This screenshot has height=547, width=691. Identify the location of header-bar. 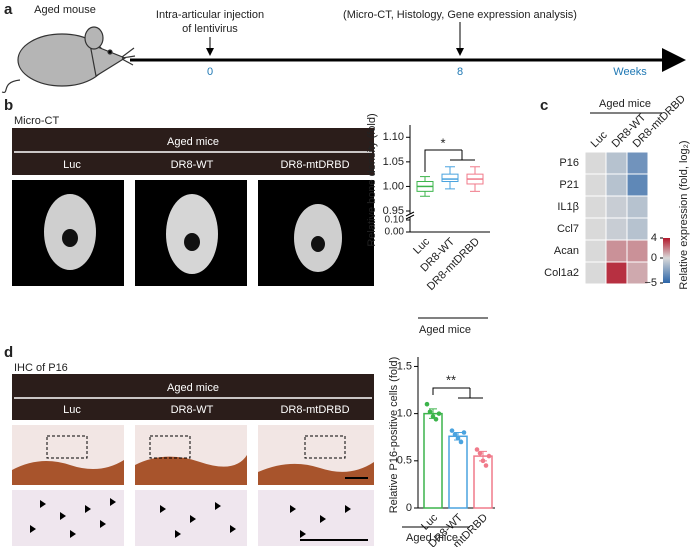
(193, 397).